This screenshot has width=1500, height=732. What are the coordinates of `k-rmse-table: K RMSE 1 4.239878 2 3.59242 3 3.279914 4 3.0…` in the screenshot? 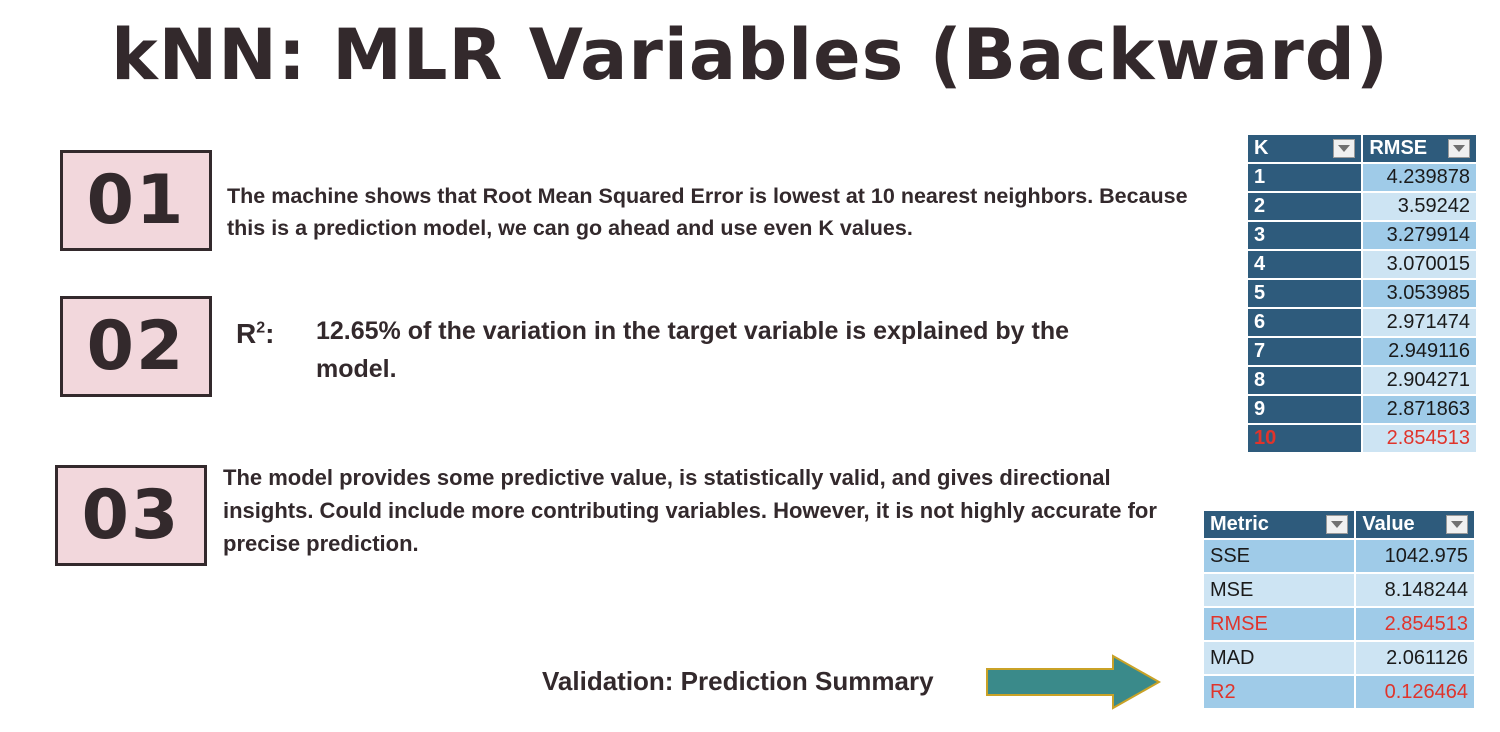 It's located at (1361, 293).